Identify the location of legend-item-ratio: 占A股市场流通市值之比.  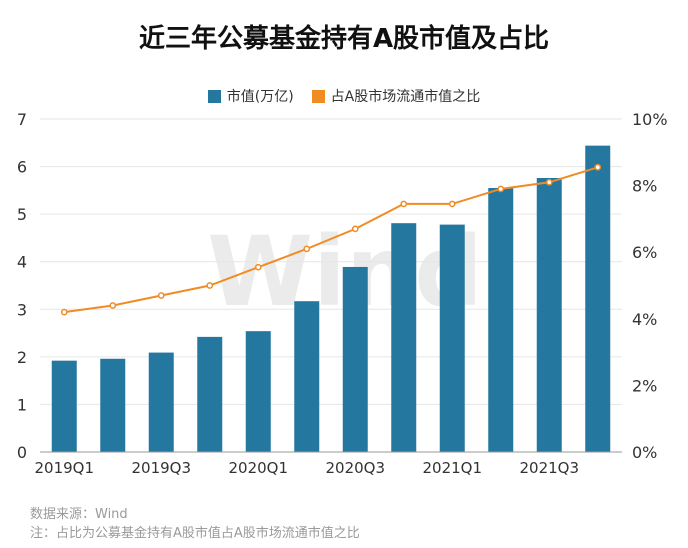
(396, 96).